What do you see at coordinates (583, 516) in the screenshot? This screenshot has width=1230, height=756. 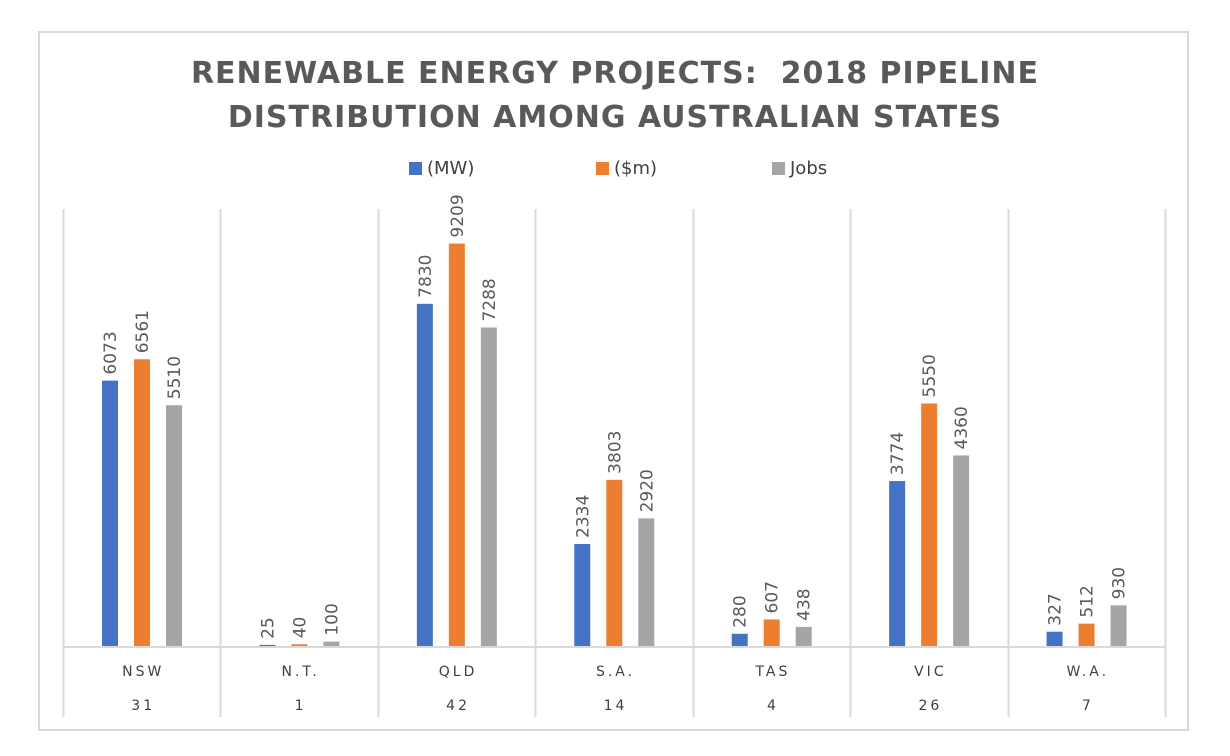 I see `data-label: 2334` at bounding box center [583, 516].